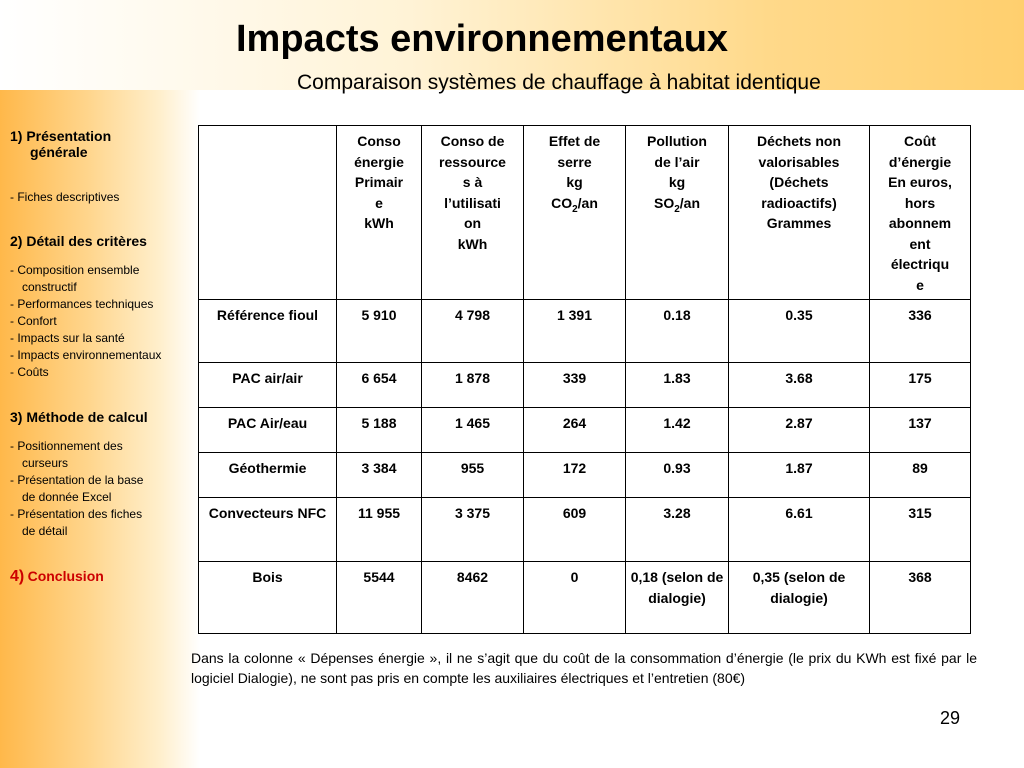 This screenshot has width=1024, height=768. I want to click on table-cell: 1.83, so click(677, 385).